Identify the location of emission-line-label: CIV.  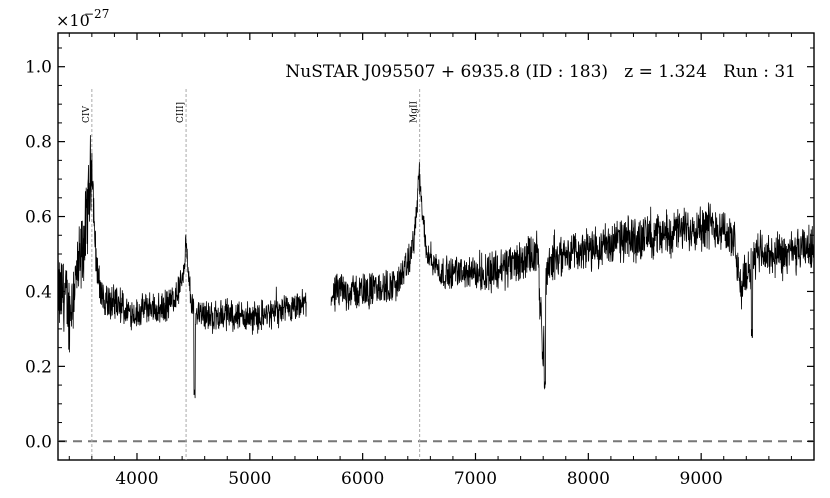
(87, 114).